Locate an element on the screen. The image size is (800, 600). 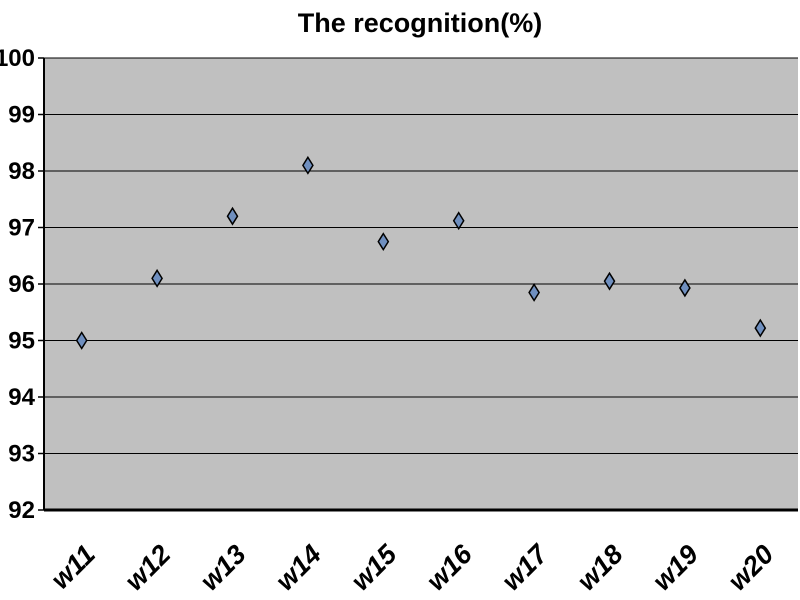
x-tick-label-w13: w13 is located at coordinates (222, 567).